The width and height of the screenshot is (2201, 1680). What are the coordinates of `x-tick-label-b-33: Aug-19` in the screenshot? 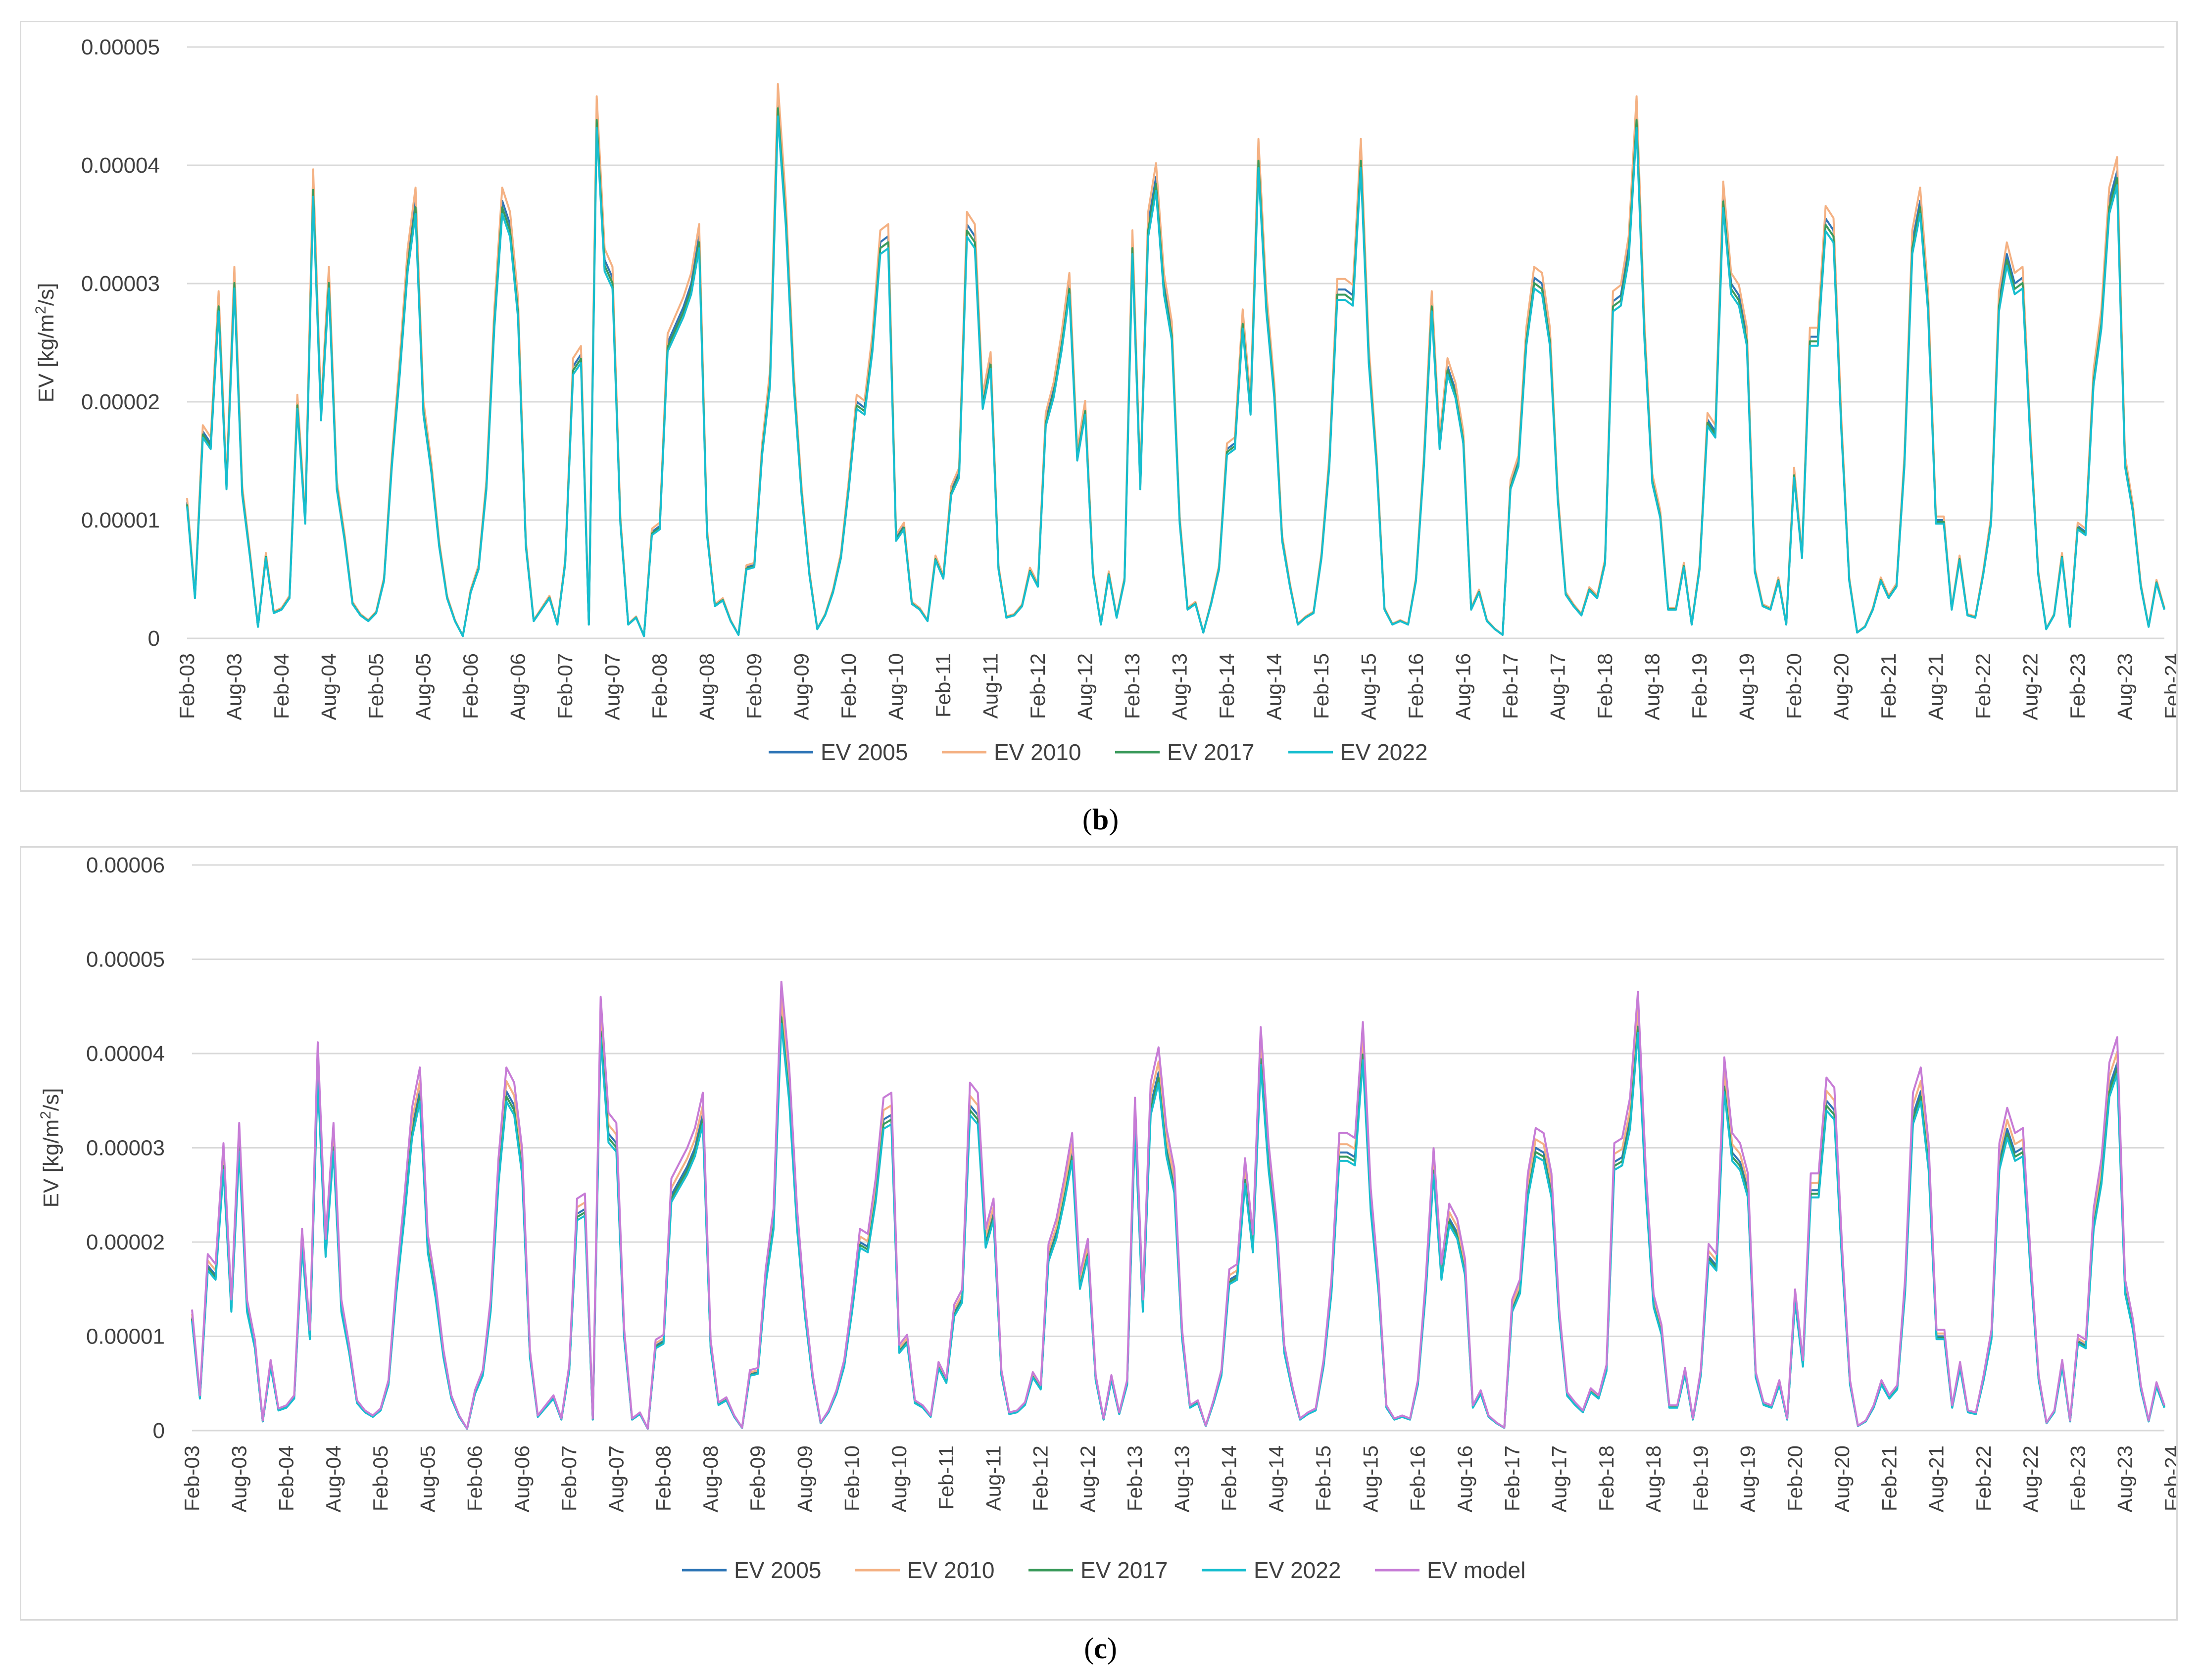 It's located at (1746, 687).